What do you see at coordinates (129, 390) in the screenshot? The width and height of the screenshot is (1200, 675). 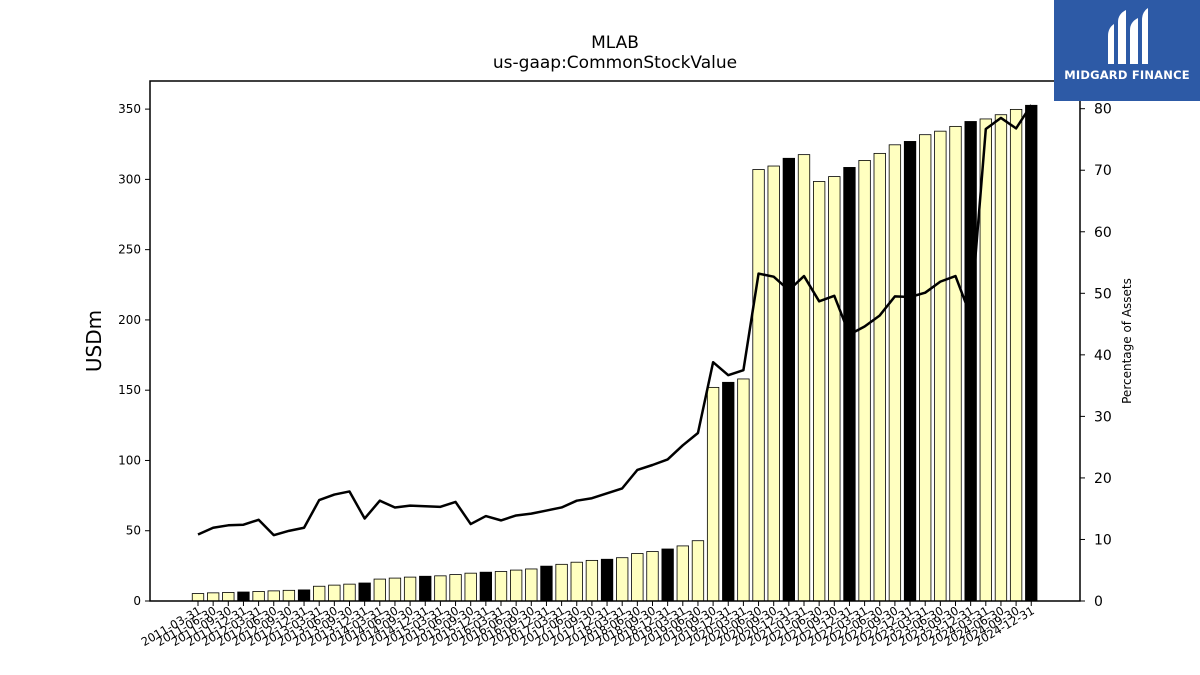 I see `y-tick-label-left: 150` at bounding box center [129, 390].